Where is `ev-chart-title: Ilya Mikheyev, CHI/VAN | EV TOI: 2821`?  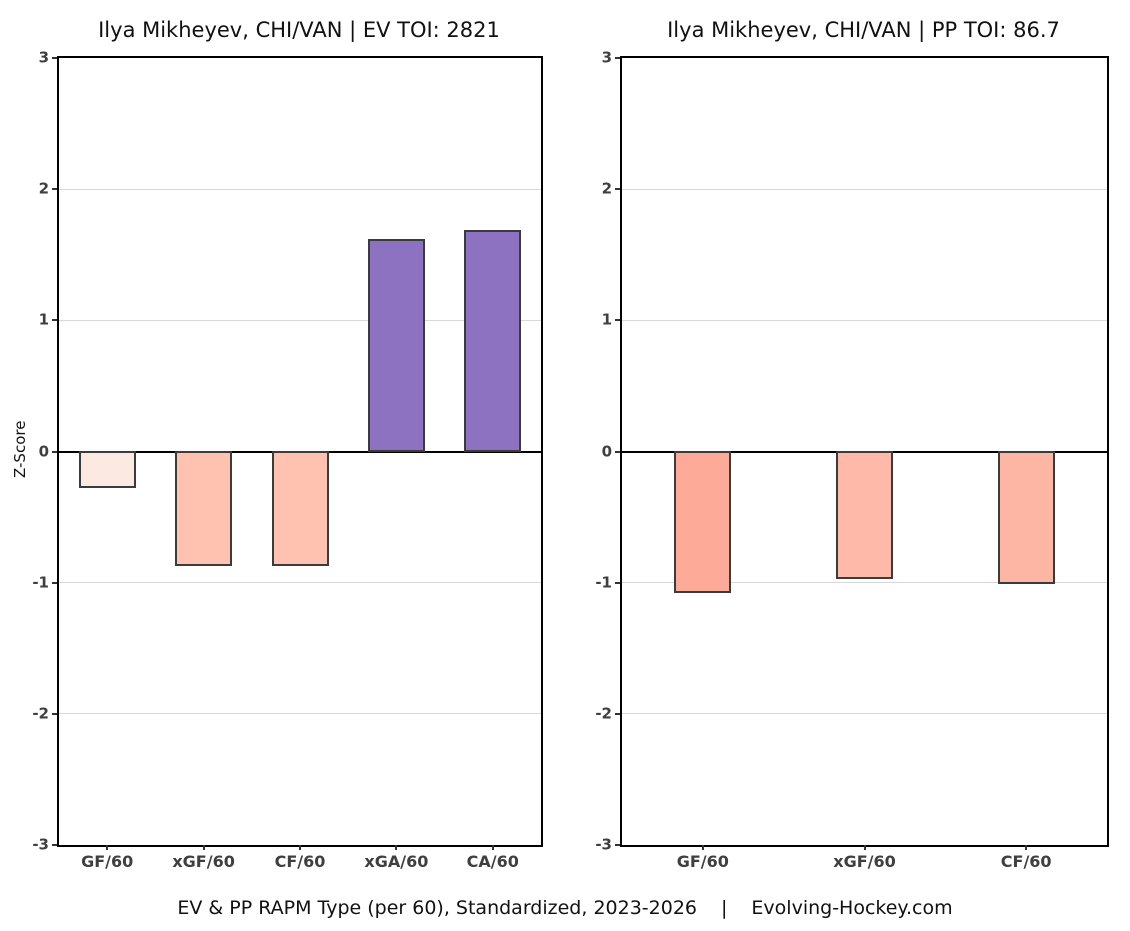 ev-chart-title: Ilya Mikheyev, CHI/VAN | EV TOI: 2821 is located at coordinates (299, 30).